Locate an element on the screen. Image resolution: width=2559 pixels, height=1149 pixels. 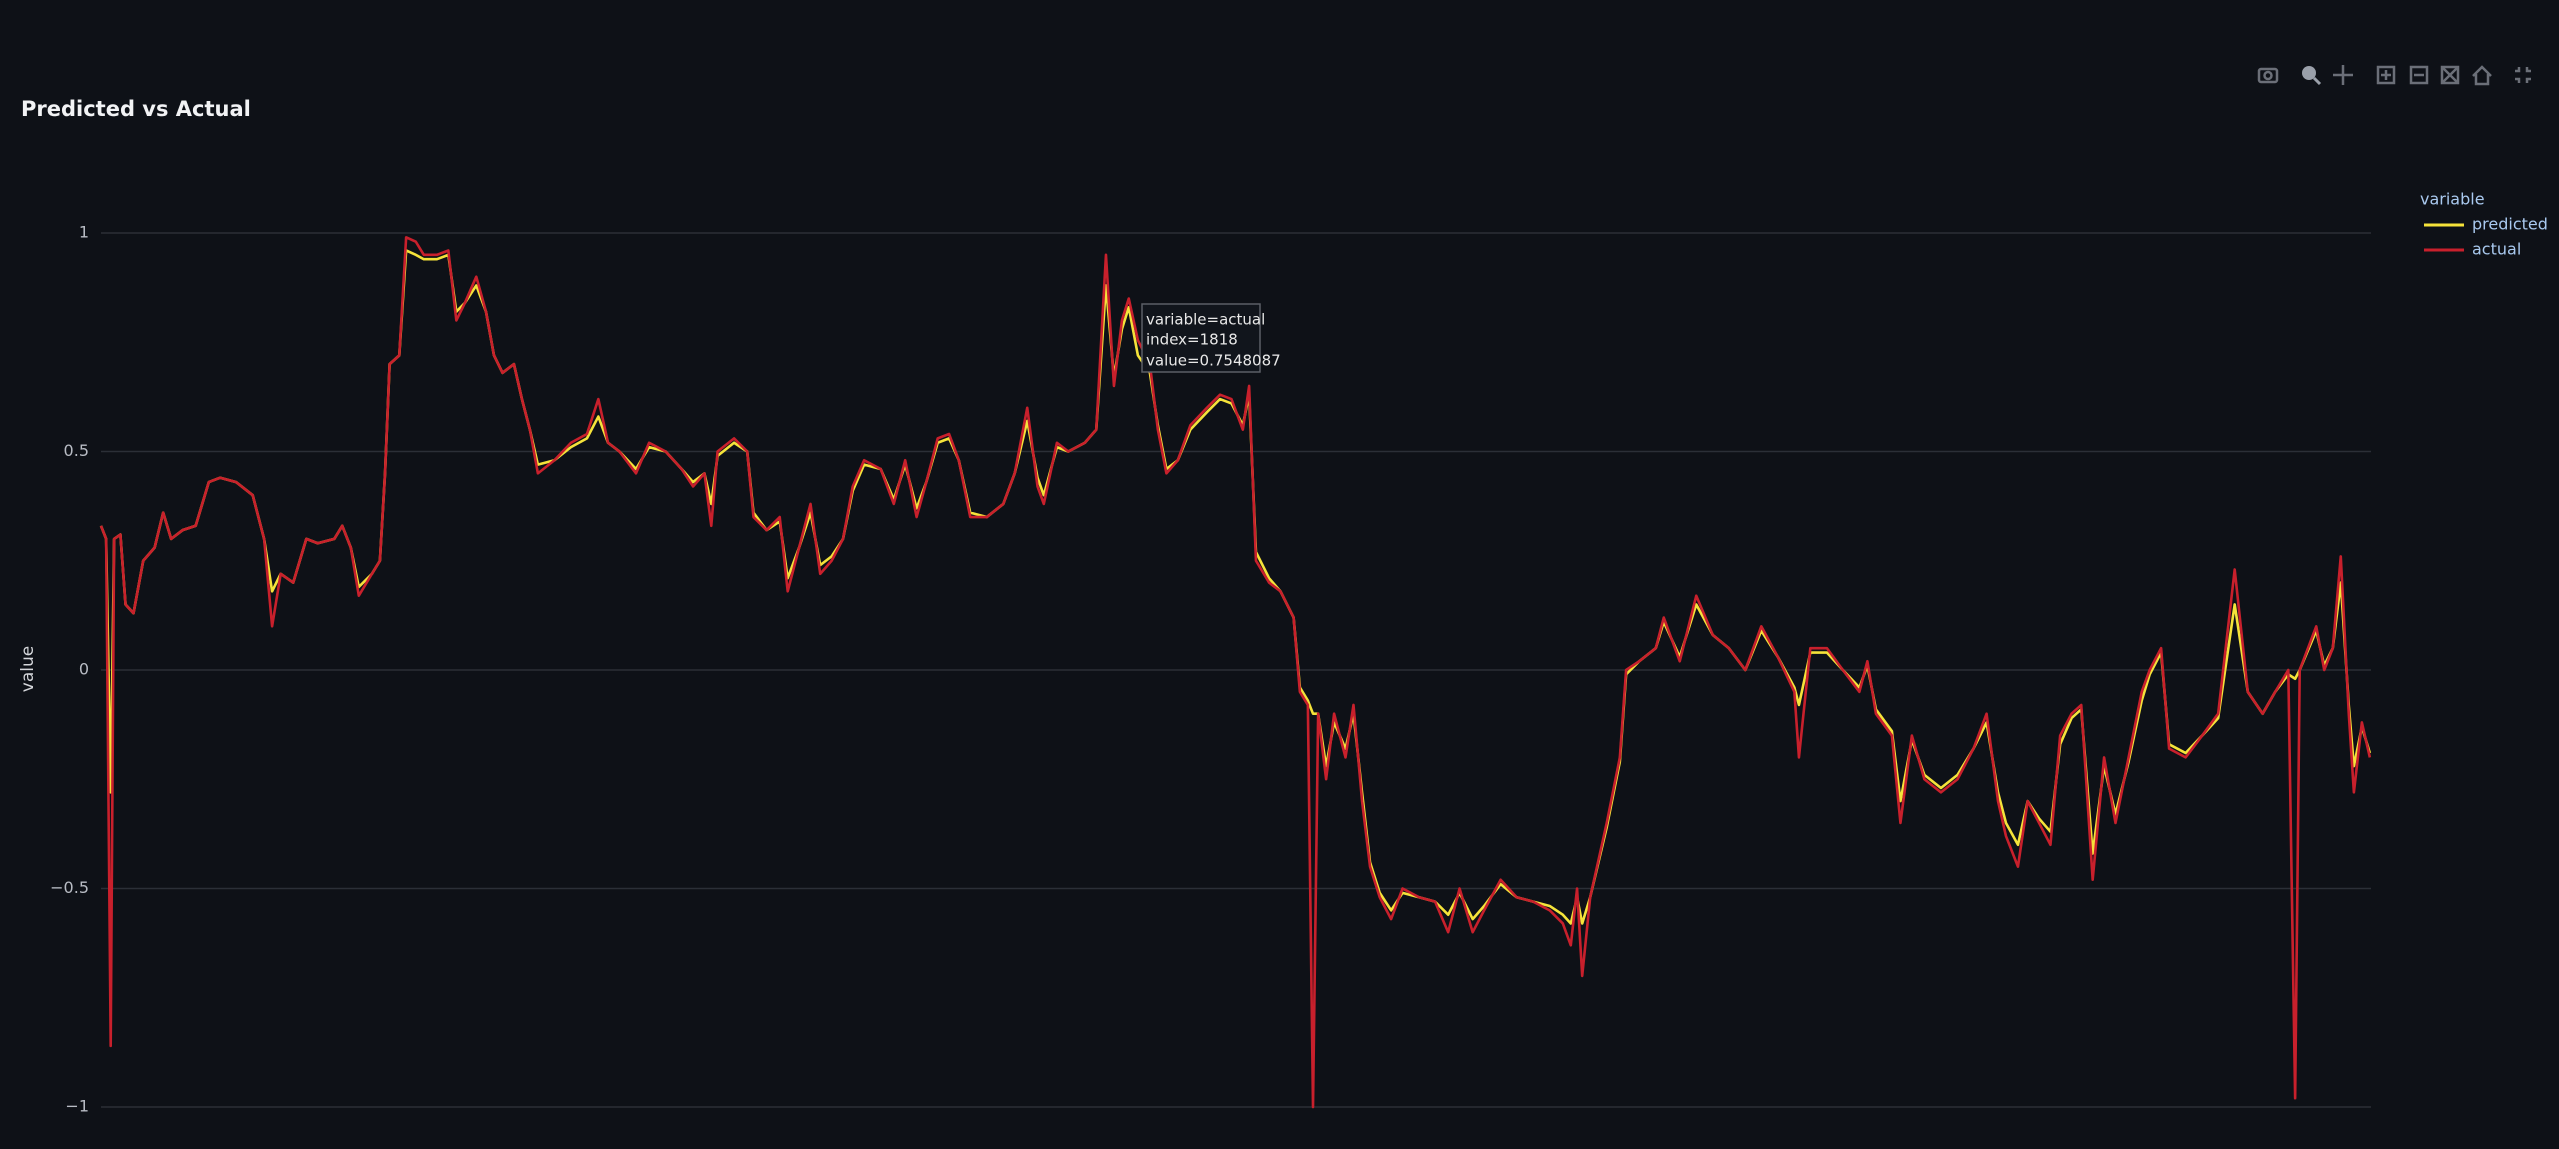
zoom-in-button is located at coordinates (2386, 75).